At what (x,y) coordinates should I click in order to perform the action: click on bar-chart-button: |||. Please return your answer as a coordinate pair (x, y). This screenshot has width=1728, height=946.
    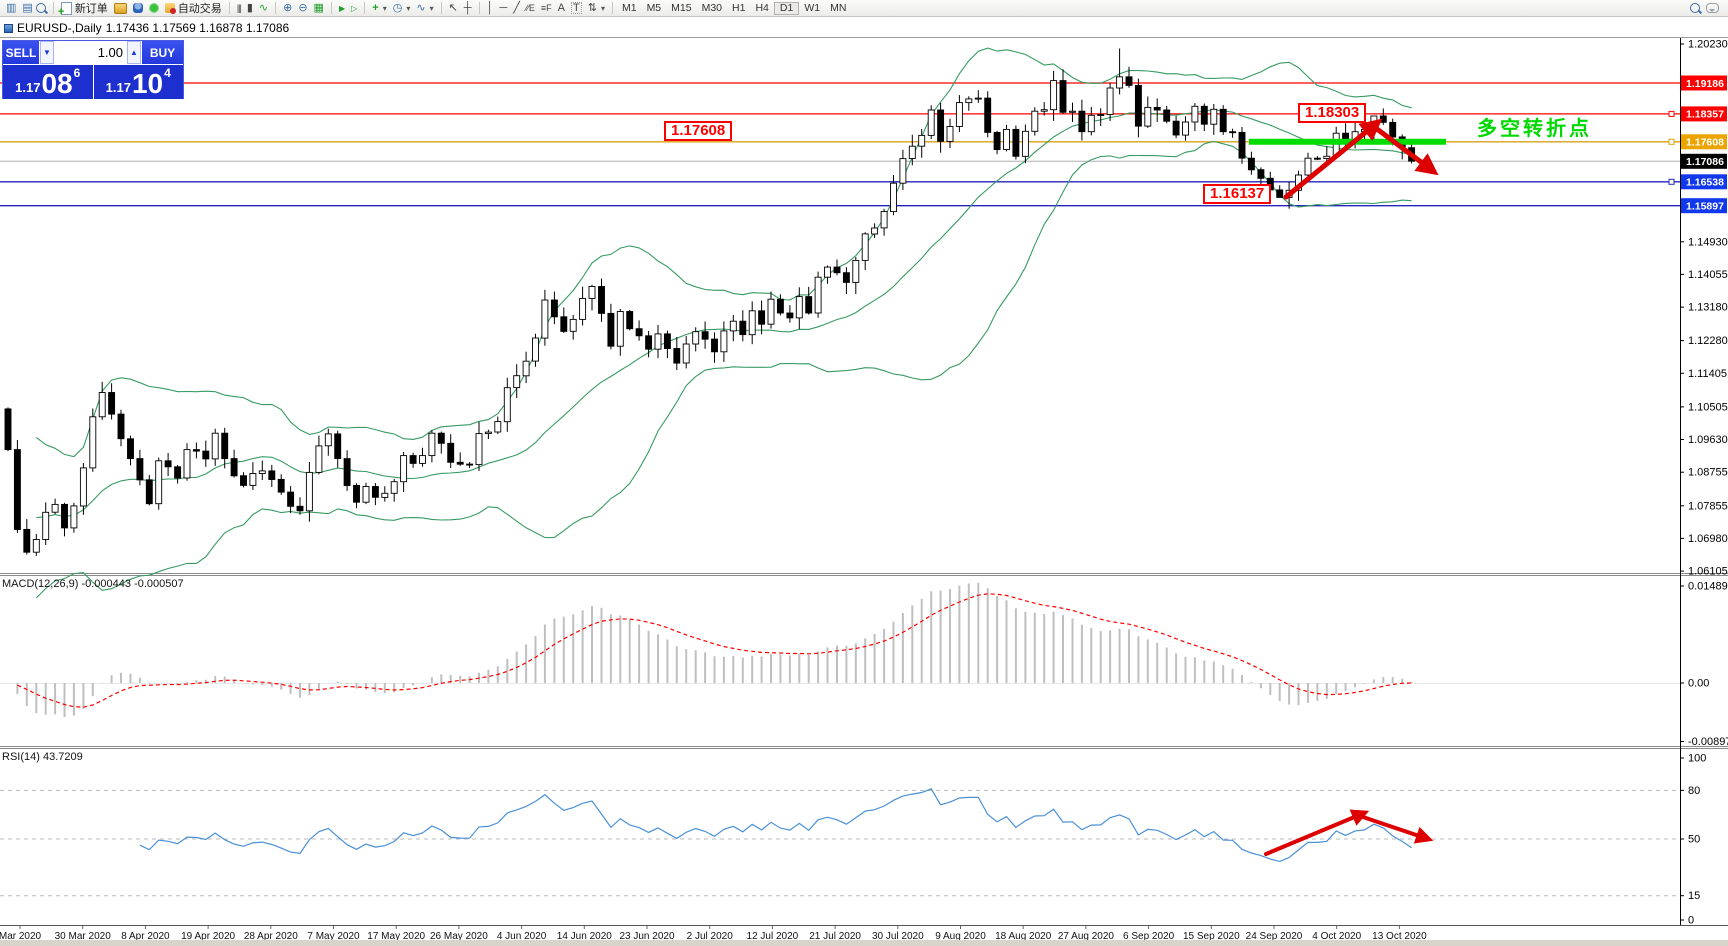
    Looking at the image, I should click on (239, 8).